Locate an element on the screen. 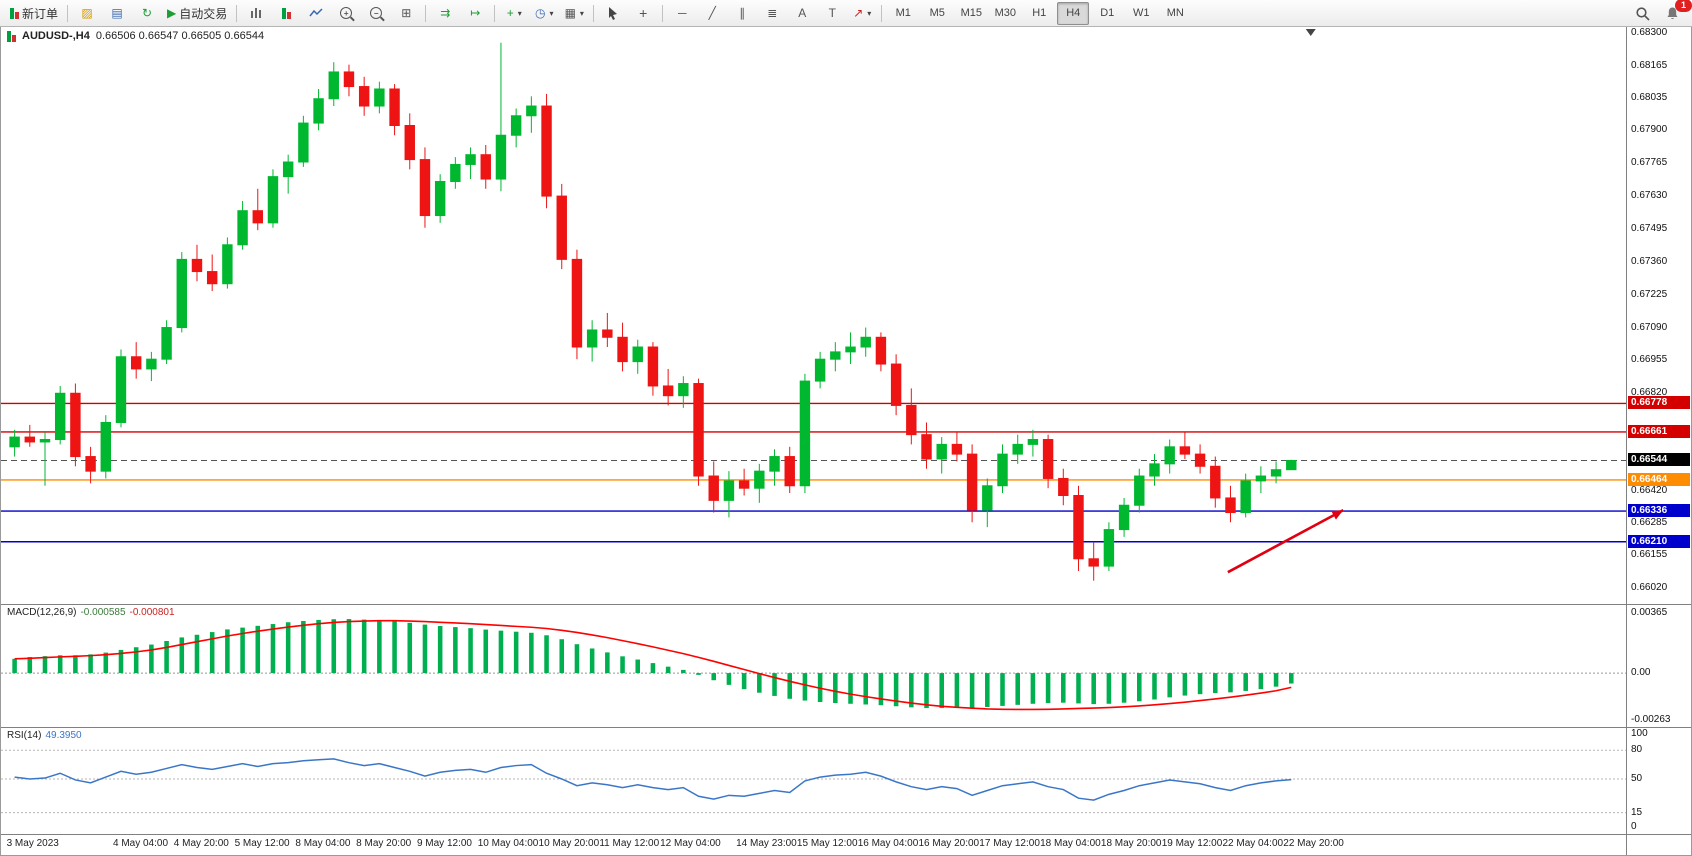 This screenshot has height=856, width=1692. timeframe-m5-button: M5 is located at coordinates (937, 13).